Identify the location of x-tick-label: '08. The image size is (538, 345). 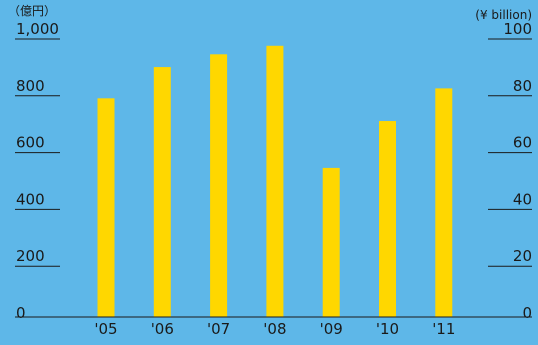
(274, 329).